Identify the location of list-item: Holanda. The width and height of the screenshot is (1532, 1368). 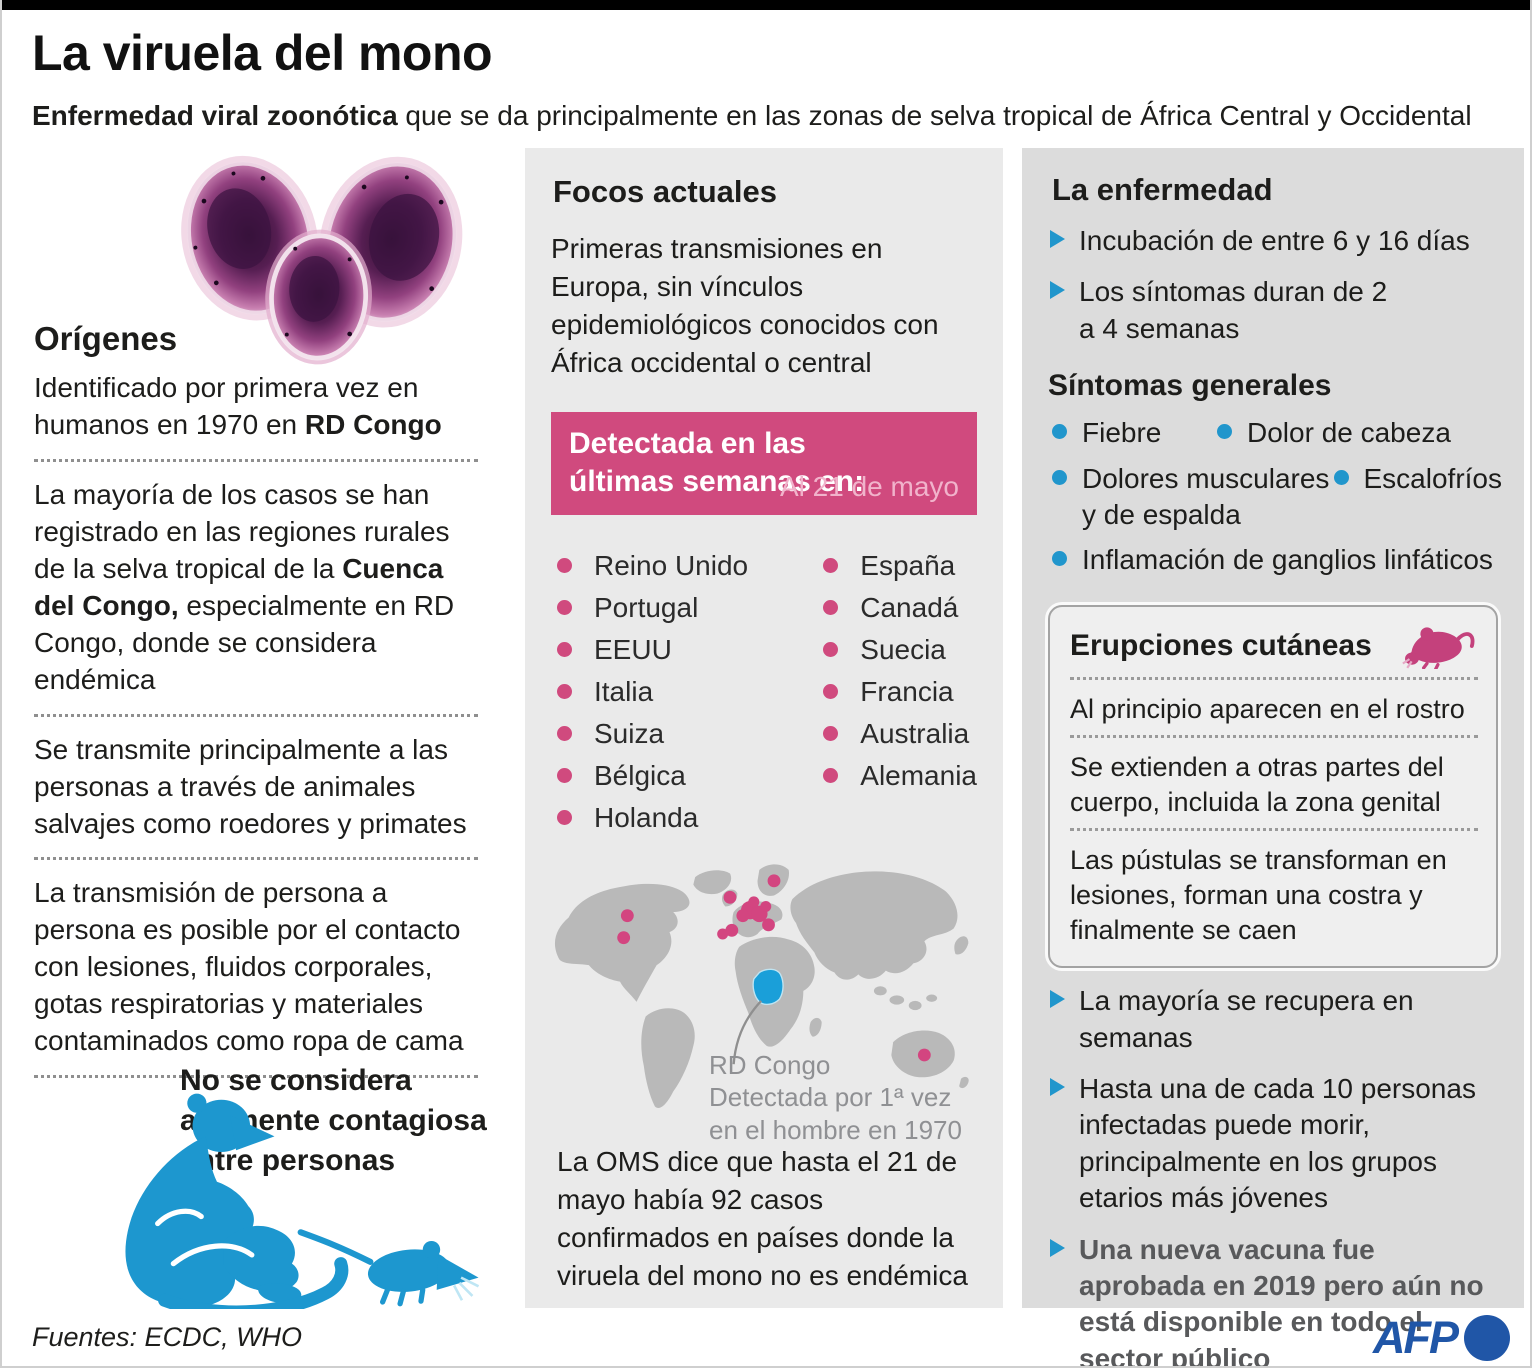
(690, 818).